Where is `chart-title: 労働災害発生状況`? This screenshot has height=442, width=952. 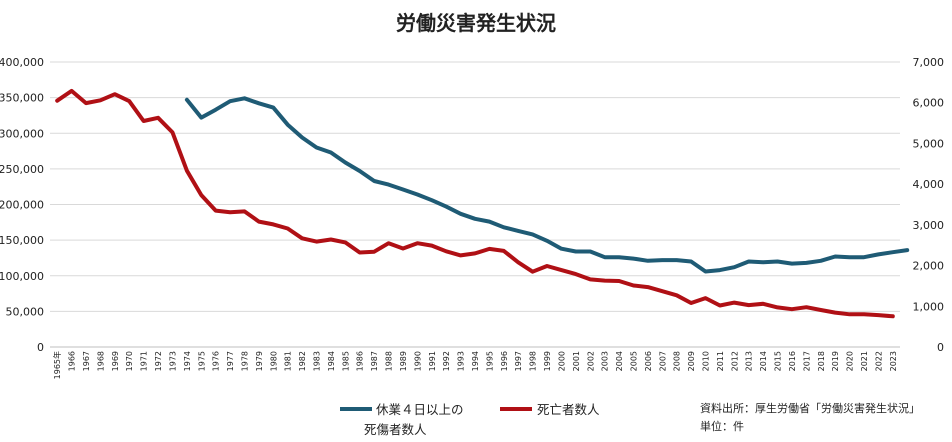
chart-title: 労働災害発生状況 is located at coordinates (476, 23).